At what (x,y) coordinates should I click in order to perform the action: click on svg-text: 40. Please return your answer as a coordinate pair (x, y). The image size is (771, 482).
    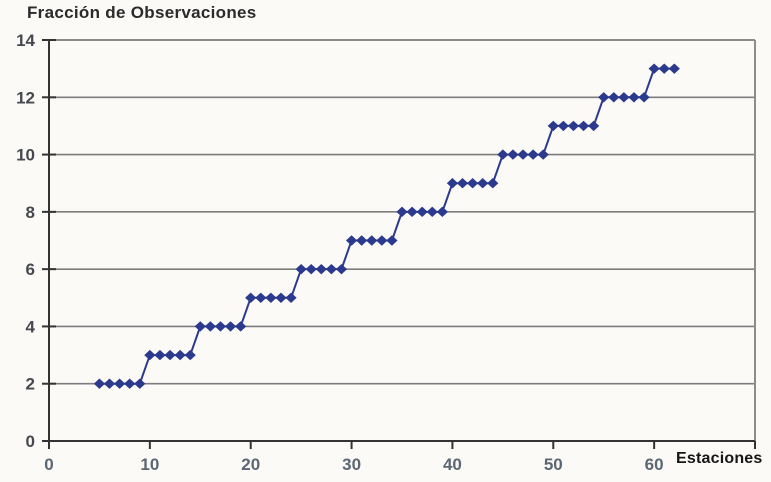
    Looking at the image, I should click on (452, 464).